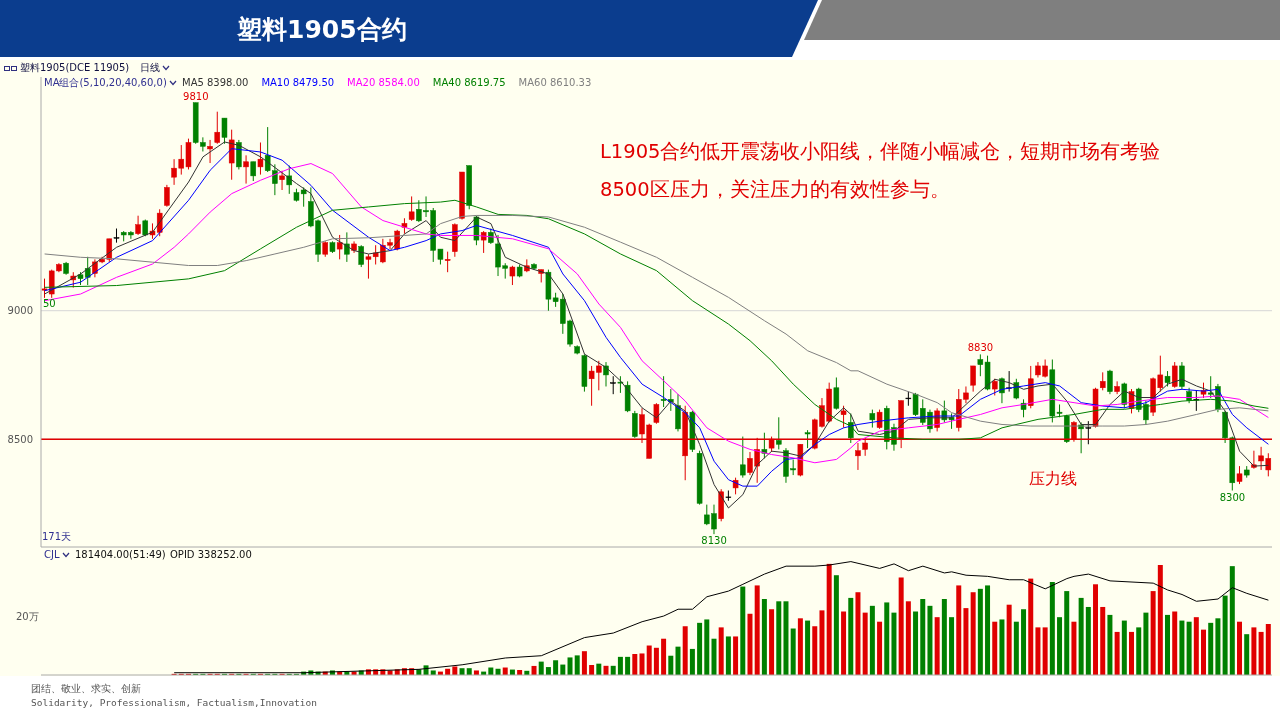 Image resolution: width=1280 pixels, height=720 pixels. Describe the element at coordinates (105, 83) in the screenshot. I see `annotation: MA组合(5,10,20,40,60,0)` at that location.